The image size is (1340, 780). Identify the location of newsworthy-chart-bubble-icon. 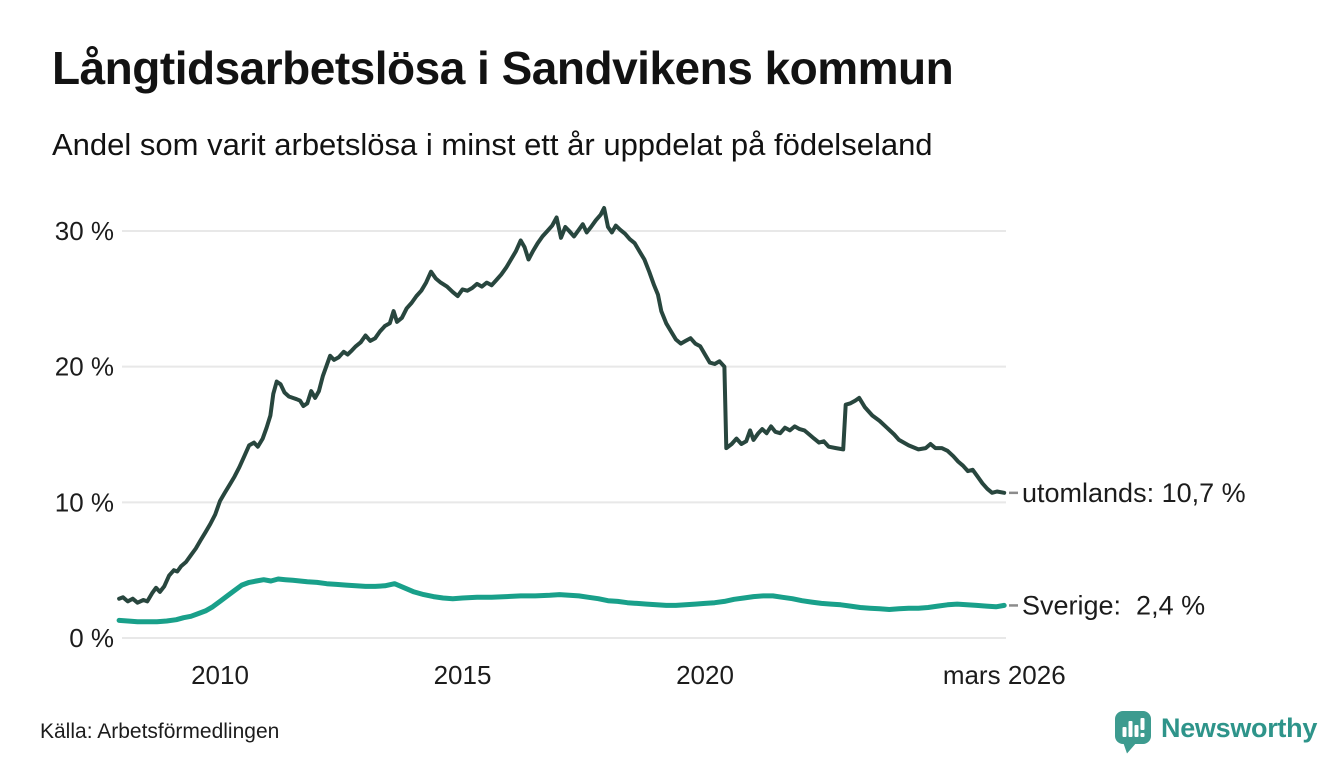
(1133, 732).